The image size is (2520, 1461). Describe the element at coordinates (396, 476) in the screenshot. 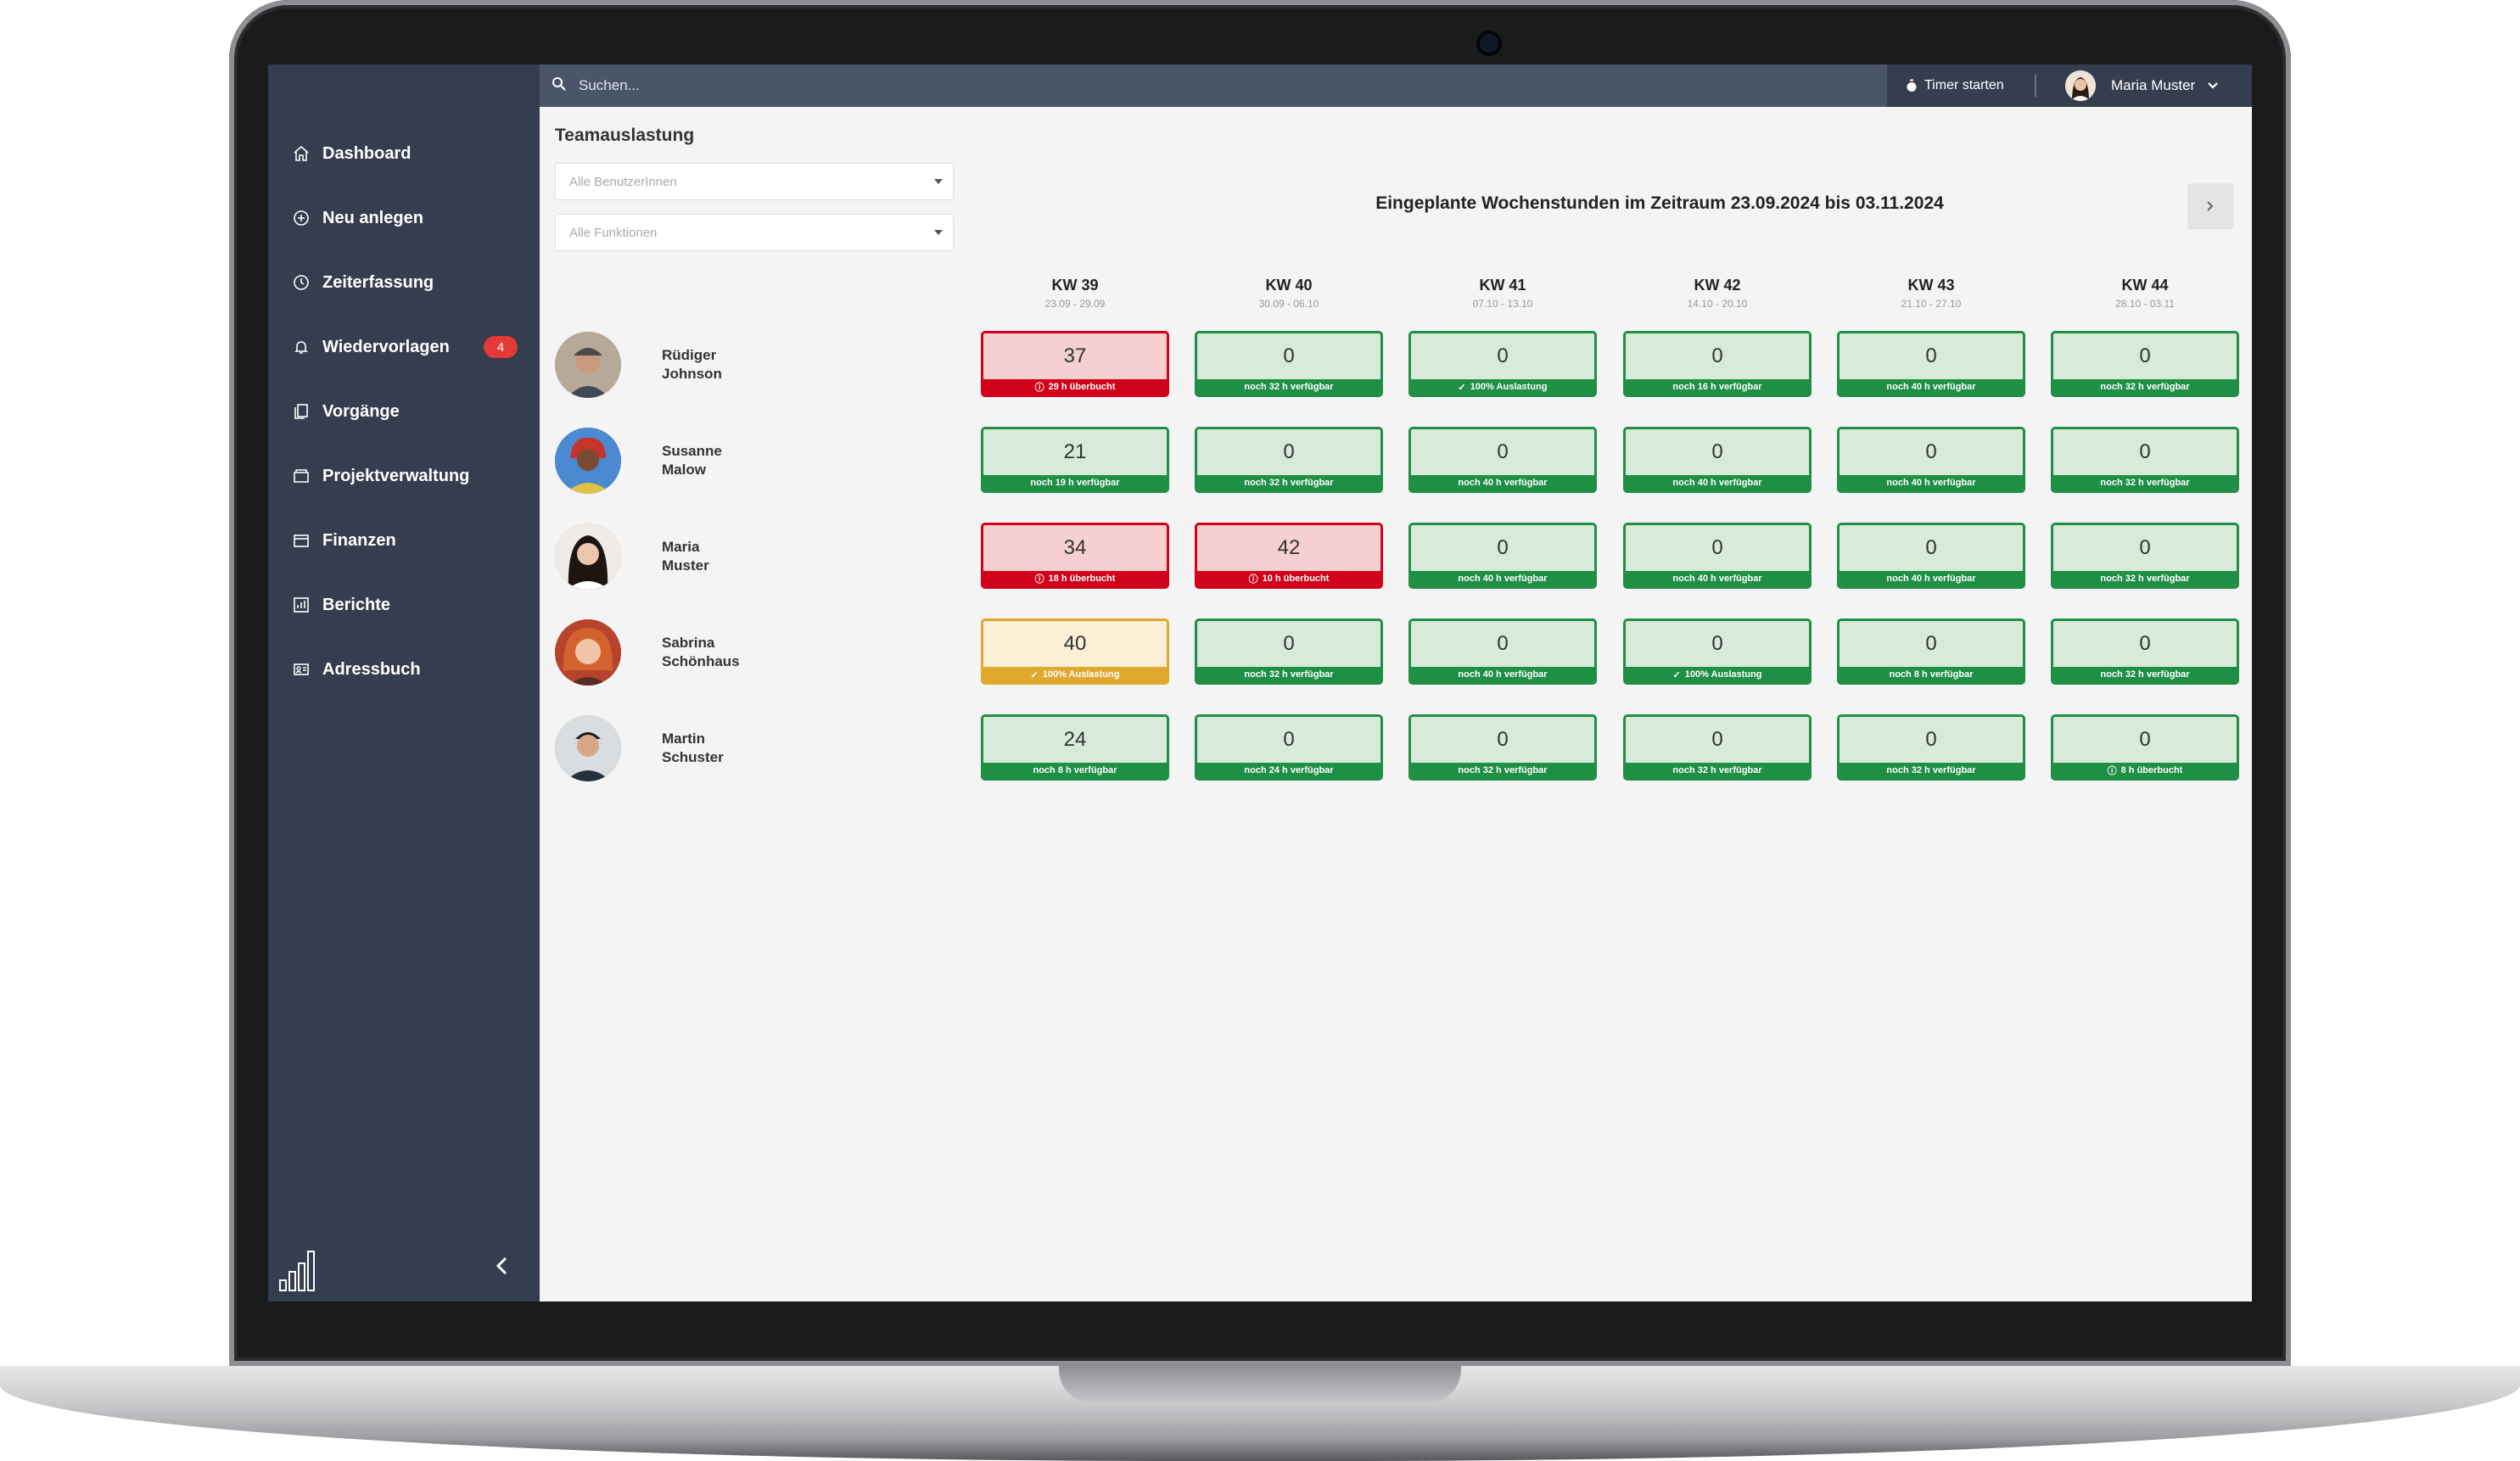

I see `sidebar-item-label: Projektverwaltung` at that location.